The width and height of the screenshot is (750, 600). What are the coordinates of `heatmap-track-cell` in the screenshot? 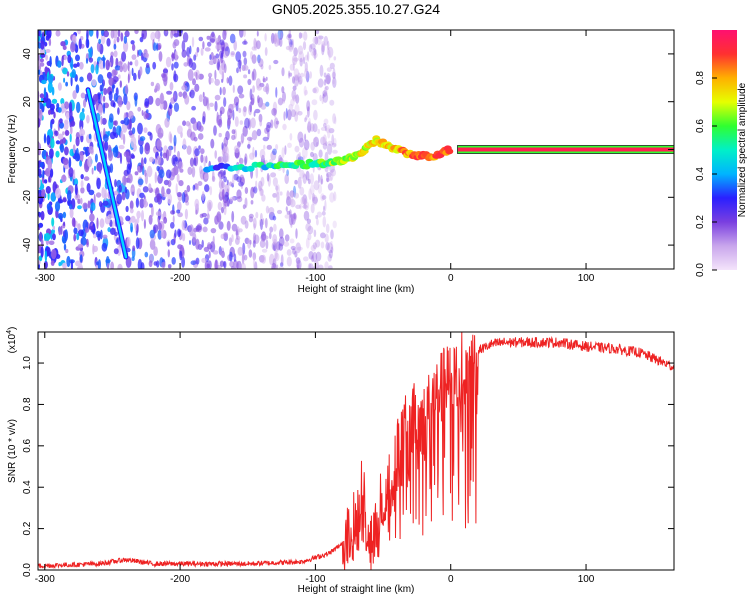 It's located at (449, 151).